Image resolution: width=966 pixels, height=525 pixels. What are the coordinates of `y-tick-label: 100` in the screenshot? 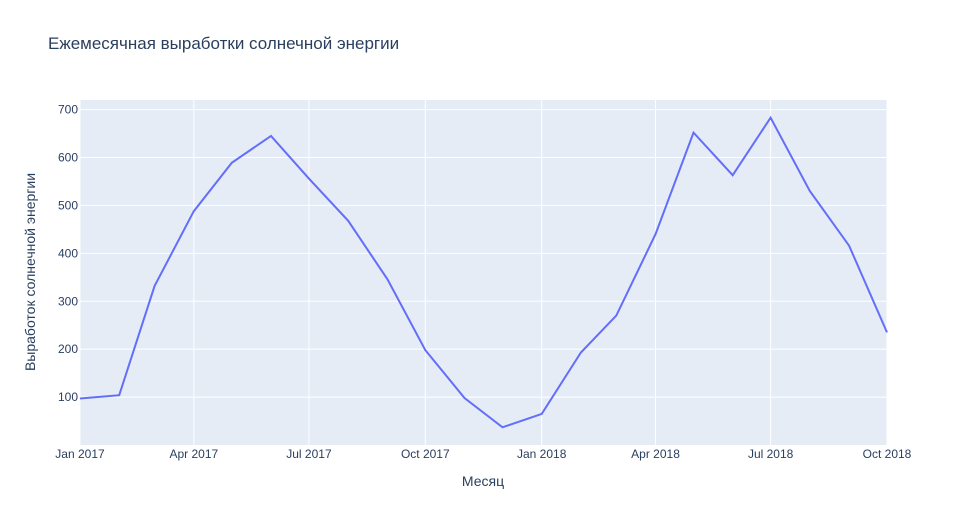 It's located at (68, 397).